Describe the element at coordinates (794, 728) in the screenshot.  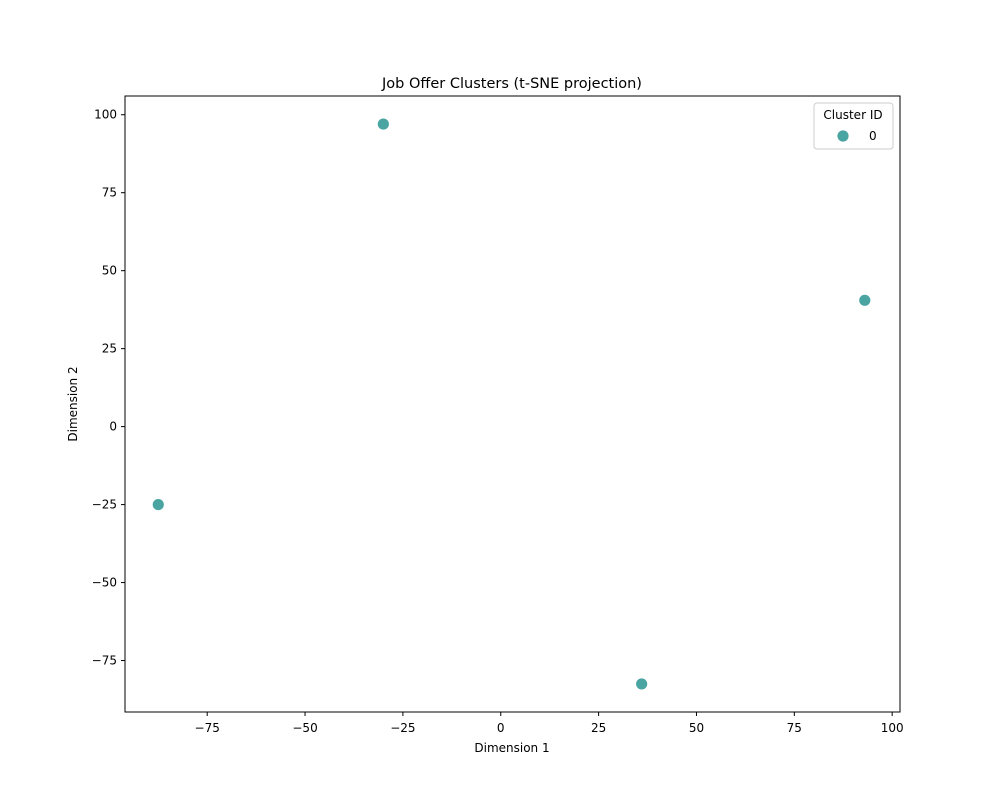
I see `x-tick-label: 75` at that location.